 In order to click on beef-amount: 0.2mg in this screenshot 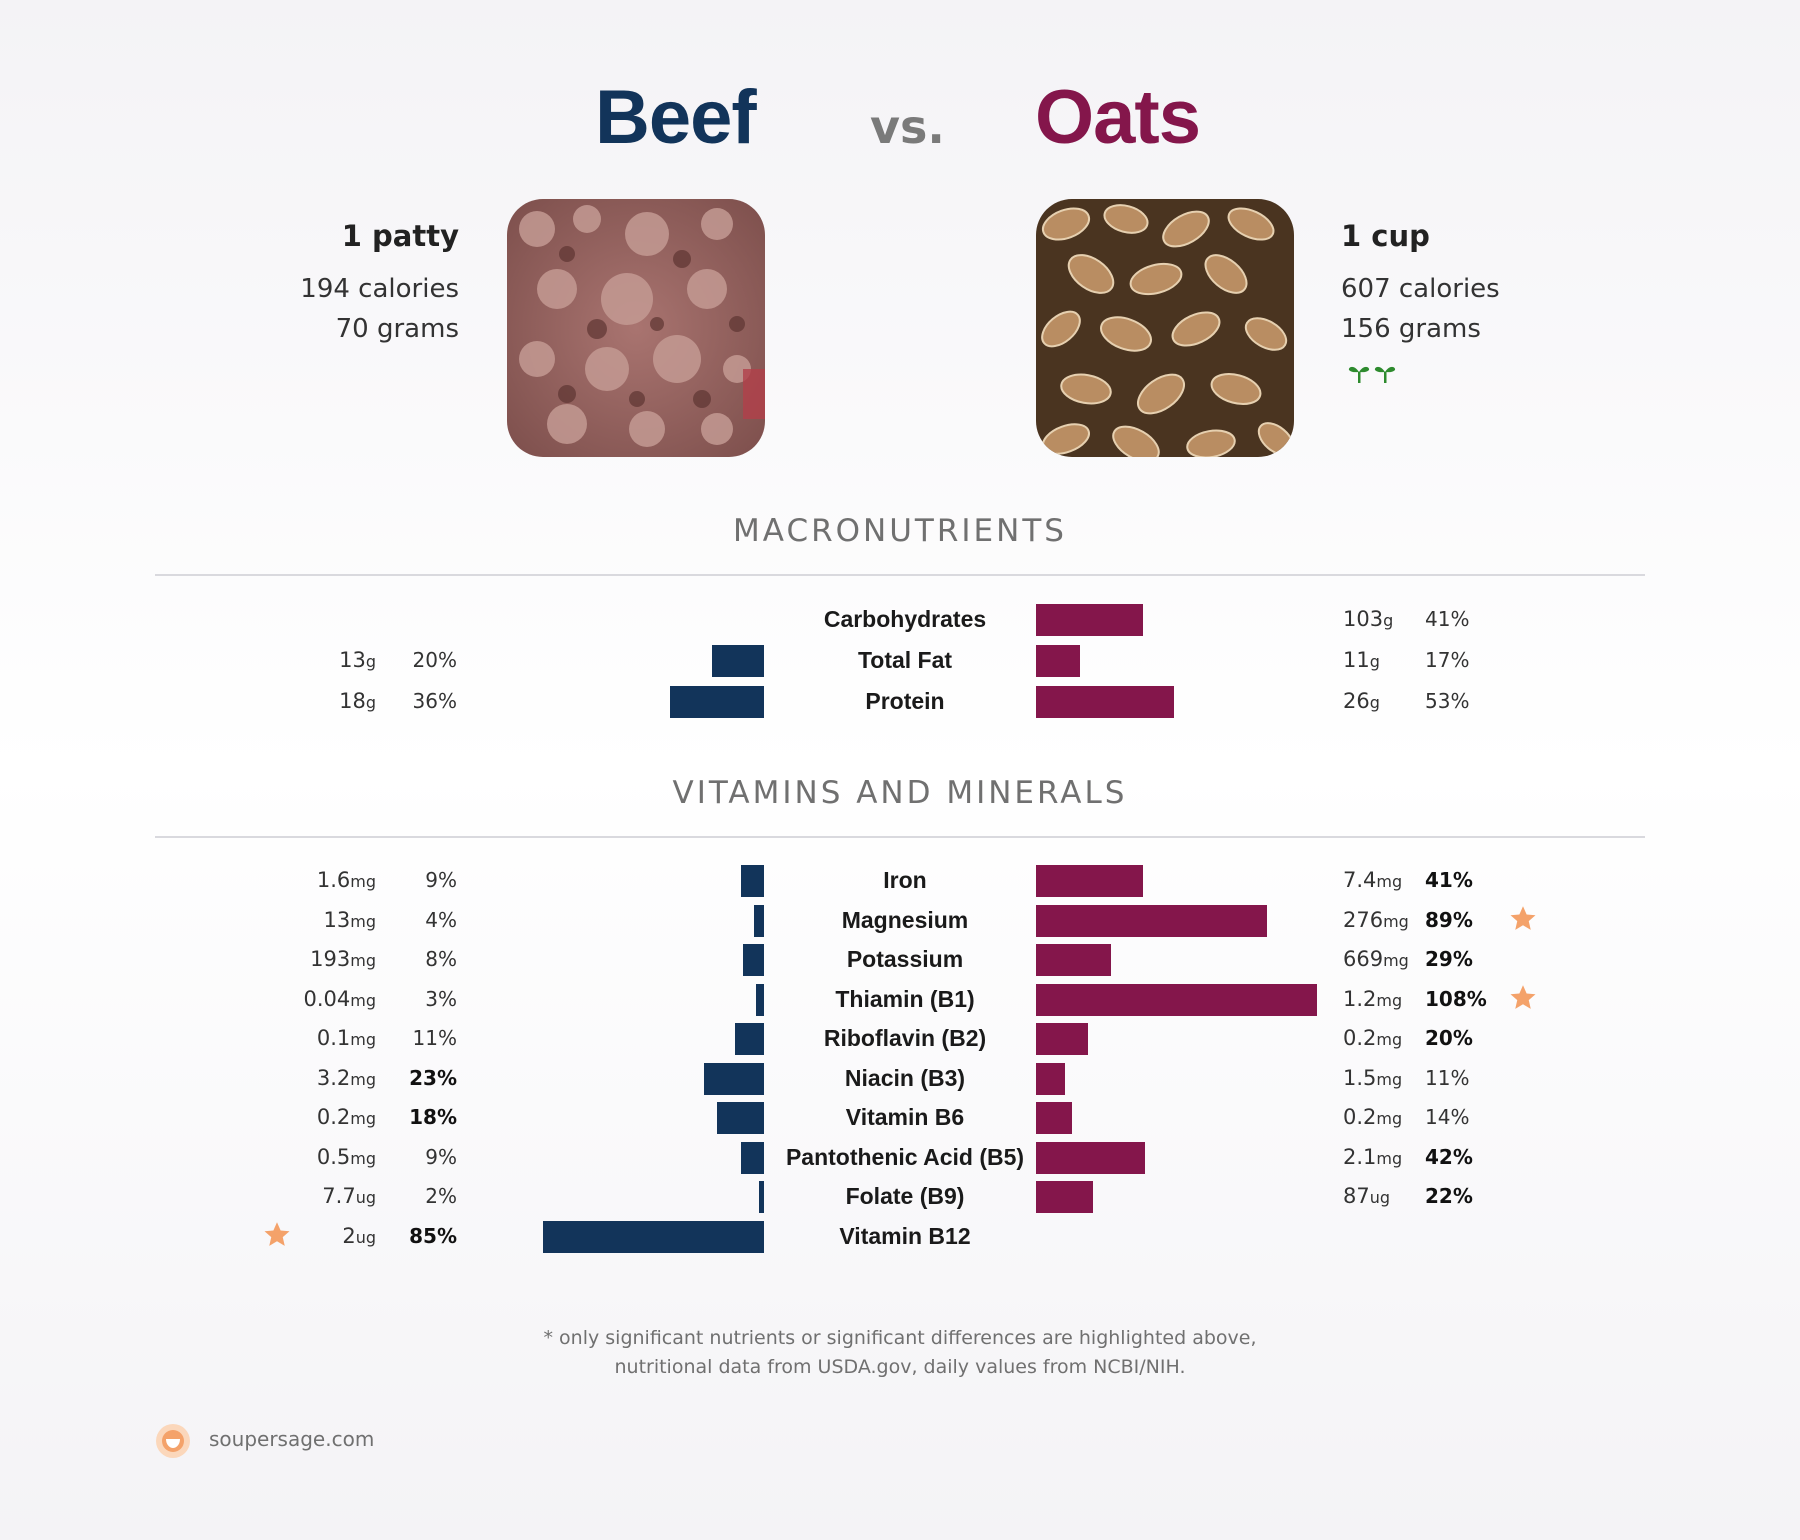, I will do `click(346, 1117)`.